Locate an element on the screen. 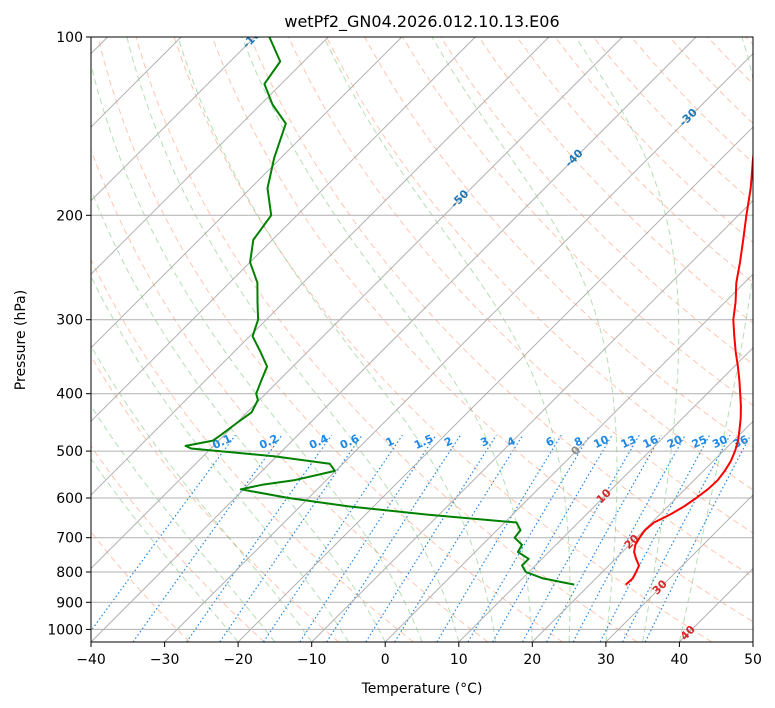 The image size is (775, 708). x-tick-label: 10 is located at coordinates (459, 660).